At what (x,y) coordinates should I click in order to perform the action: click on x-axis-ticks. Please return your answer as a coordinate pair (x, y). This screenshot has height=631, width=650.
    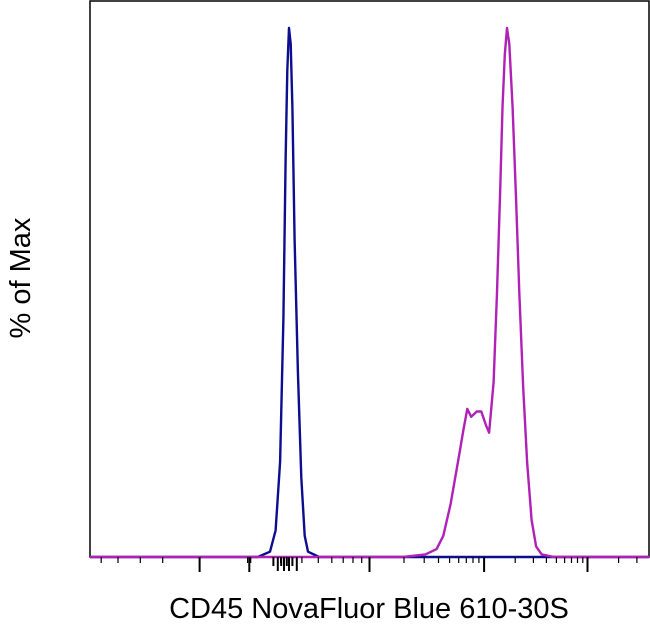
    Looking at the image, I should click on (369, 564).